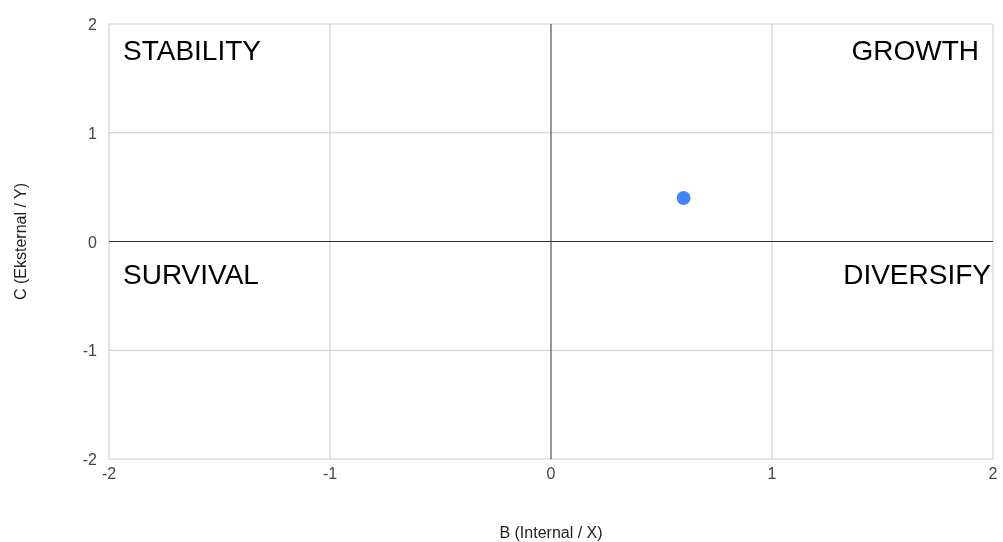 The width and height of the screenshot is (1003, 542). Describe the element at coordinates (917, 274) in the screenshot. I see `annotation: DIVERSIFY` at that location.